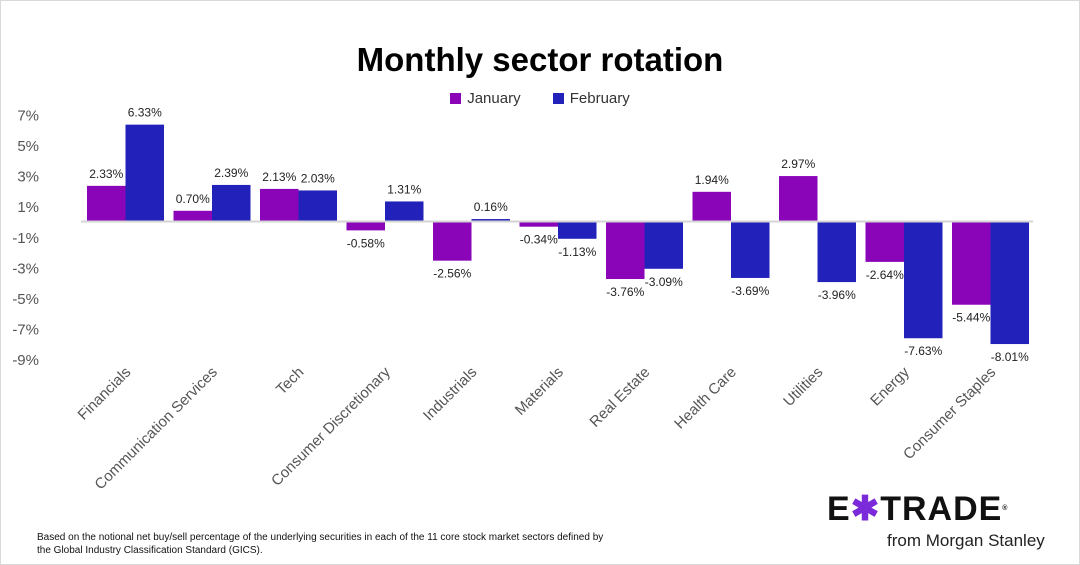  I want to click on data-label: 0.16%, so click(491, 207).